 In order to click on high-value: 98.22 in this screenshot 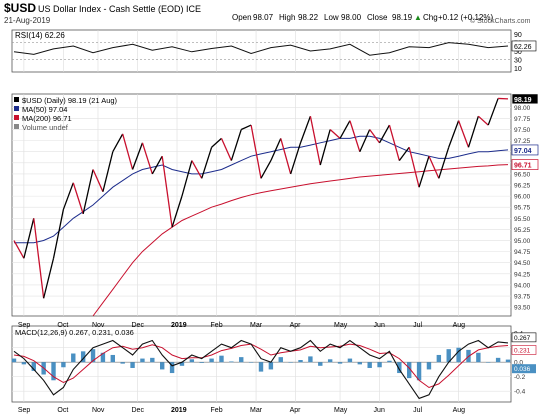, I will do `click(308, 17)`.